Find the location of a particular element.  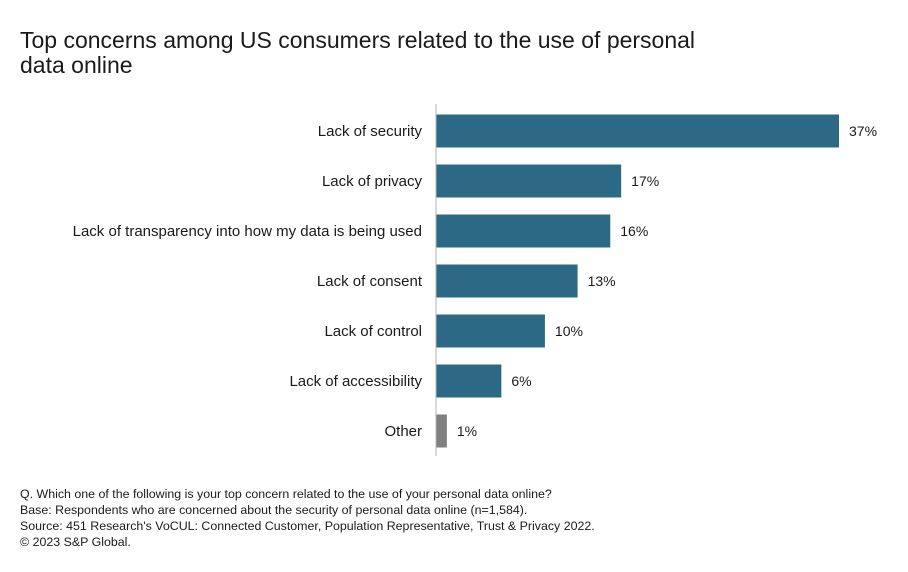

category-label: Lack of accessibility is located at coordinates (355, 381).